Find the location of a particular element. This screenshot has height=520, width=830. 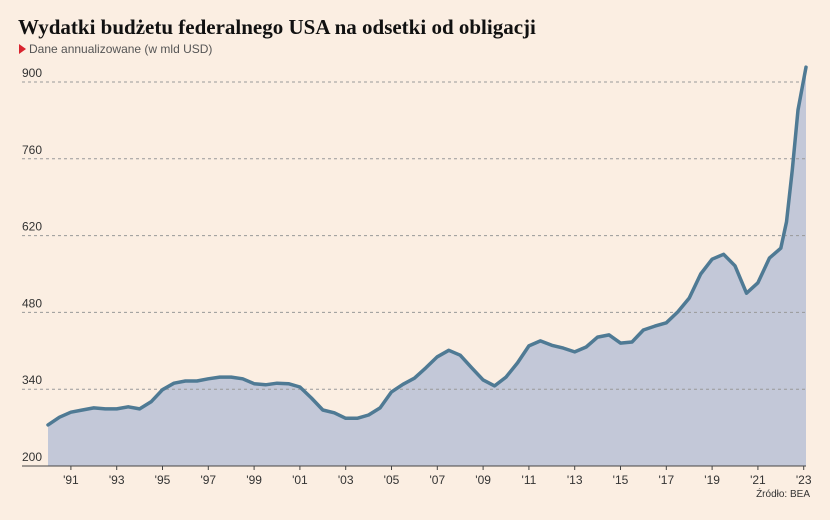

y-tick-label: 900 is located at coordinates (32, 73).